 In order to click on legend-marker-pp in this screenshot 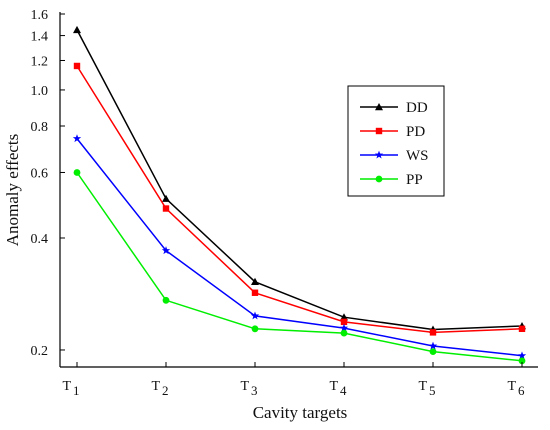, I will do `click(379, 179)`.